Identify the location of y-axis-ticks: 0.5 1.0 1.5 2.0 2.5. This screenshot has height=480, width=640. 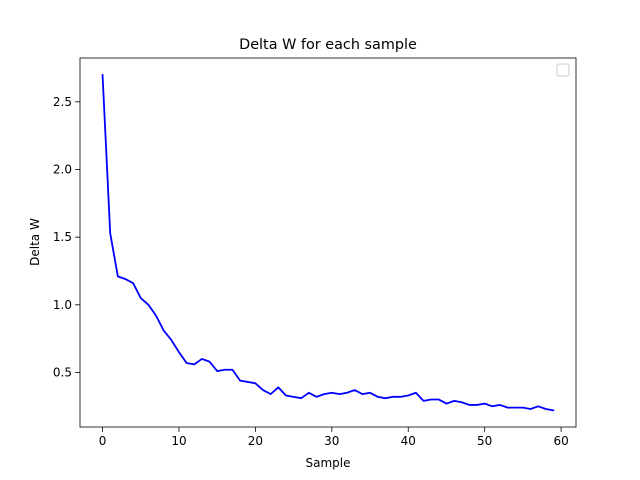
(66, 237).